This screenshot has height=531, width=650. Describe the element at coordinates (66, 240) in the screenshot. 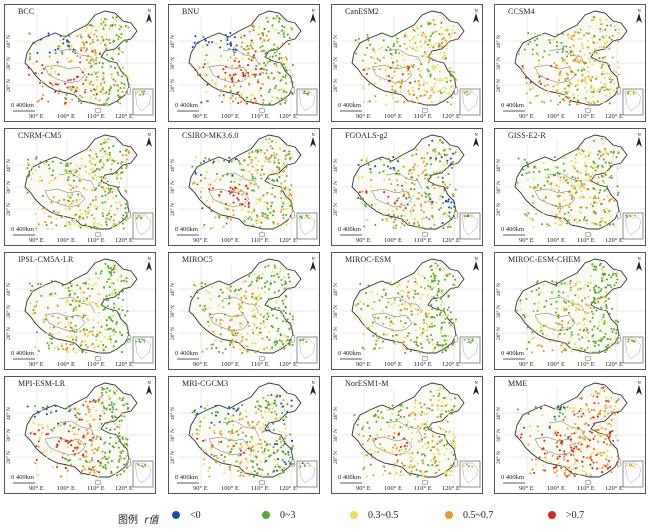

I see `longitude-label: 100° E` at that location.